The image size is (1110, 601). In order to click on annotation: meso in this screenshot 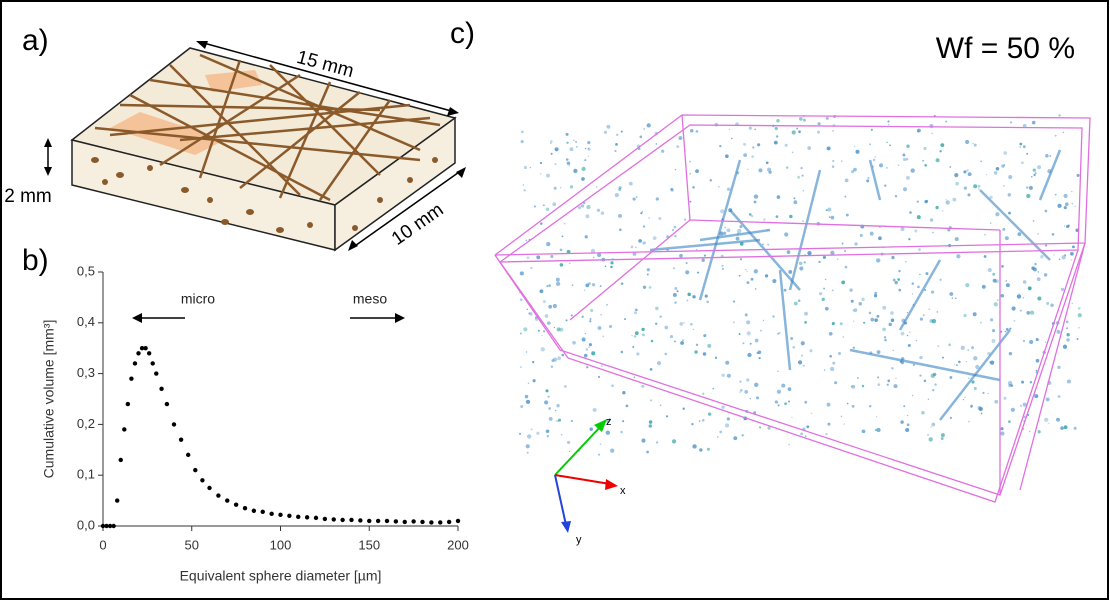, I will do `click(370, 299)`.